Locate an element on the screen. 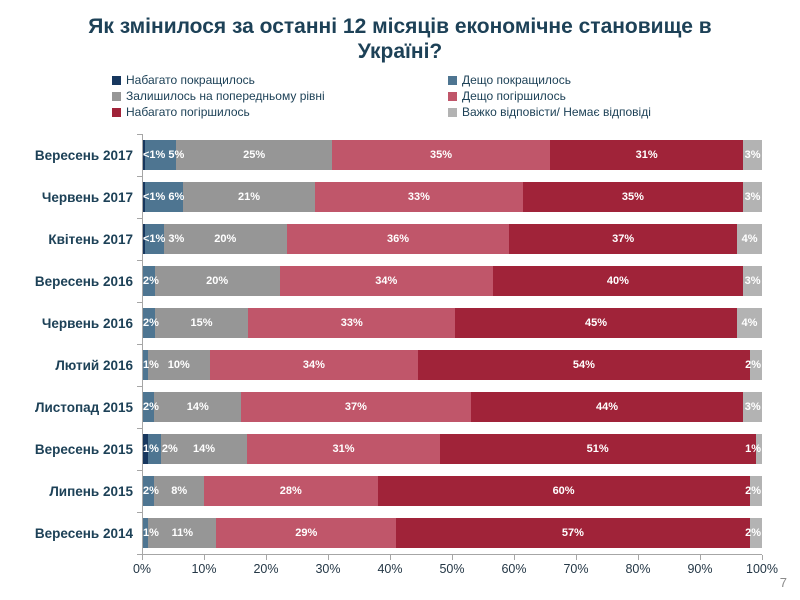 This screenshot has height=600, width=800. bar-value-label: 31% is located at coordinates (646, 155).